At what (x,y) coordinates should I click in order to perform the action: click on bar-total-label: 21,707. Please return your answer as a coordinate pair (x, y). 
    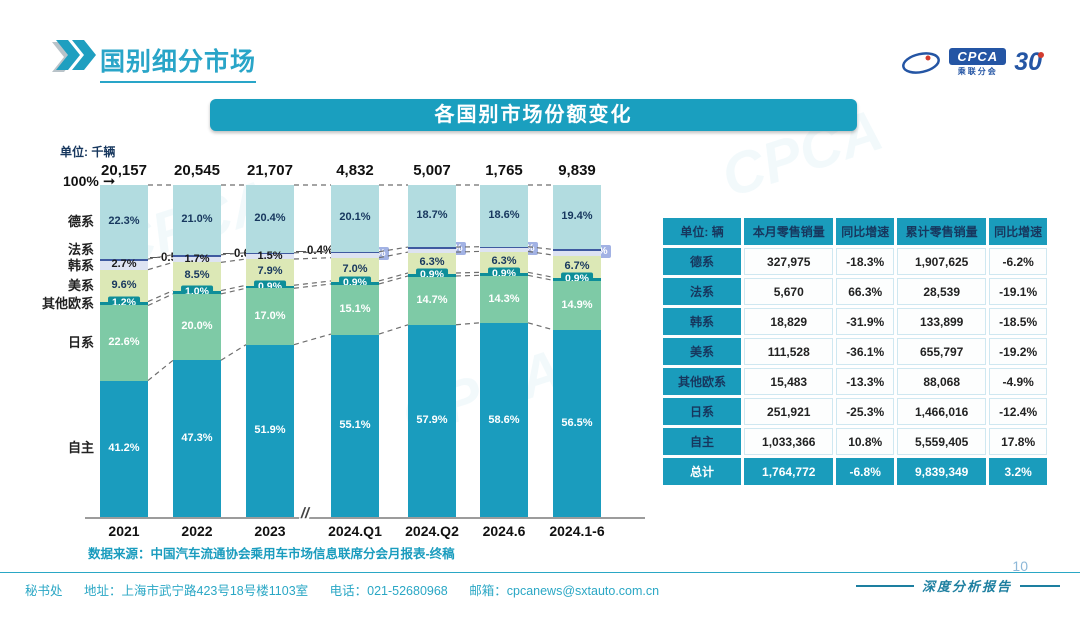
    Looking at the image, I should click on (270, 170).